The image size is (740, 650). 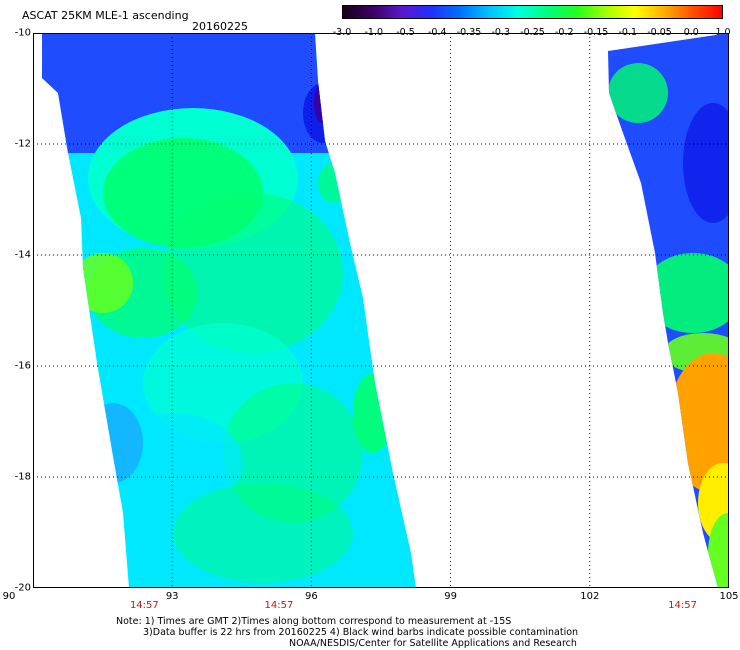 I want to click on colorbar-tick-label: -0.25, so click(x=532, y=32).